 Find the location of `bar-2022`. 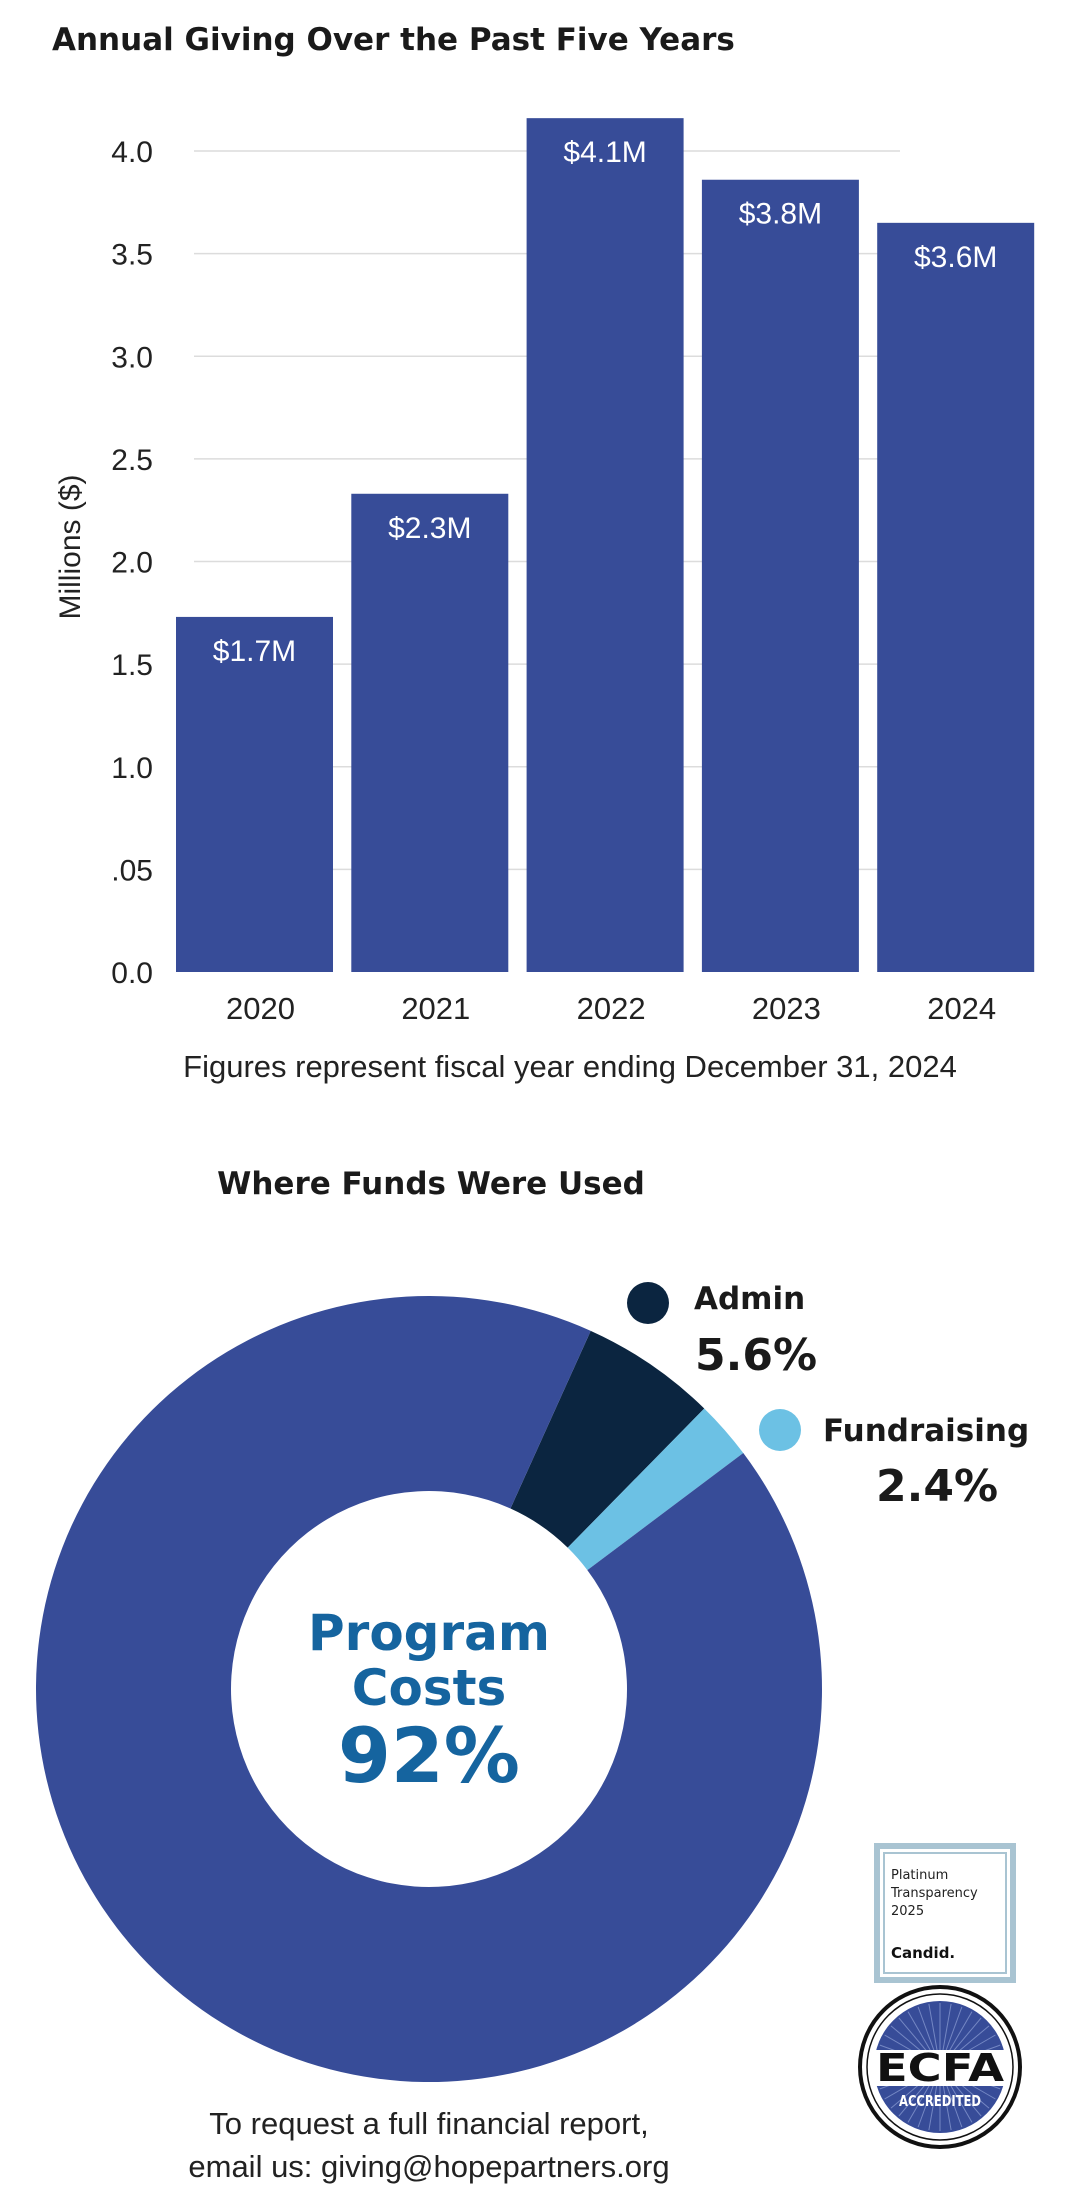

bar-2022 is located at coordinates (605, 545).